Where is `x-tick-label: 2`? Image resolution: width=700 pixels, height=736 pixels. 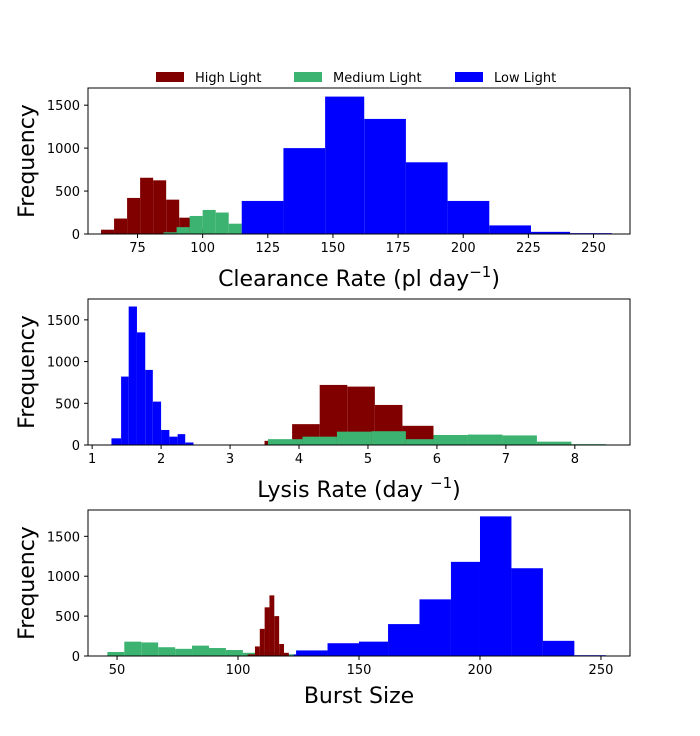
x-tick-label: 2 is located at coordinates (161, 459).